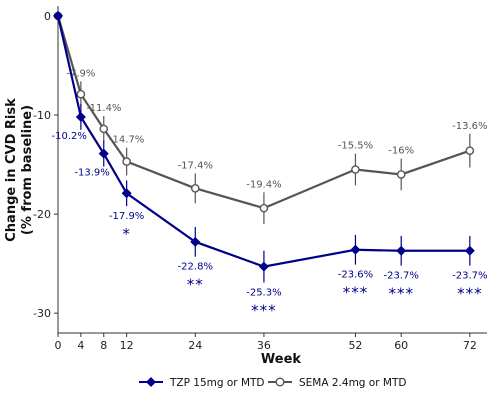  Describe the element at coordinates (47, 16) in the screenshot. I see `y-tick-label: 0` at that location.